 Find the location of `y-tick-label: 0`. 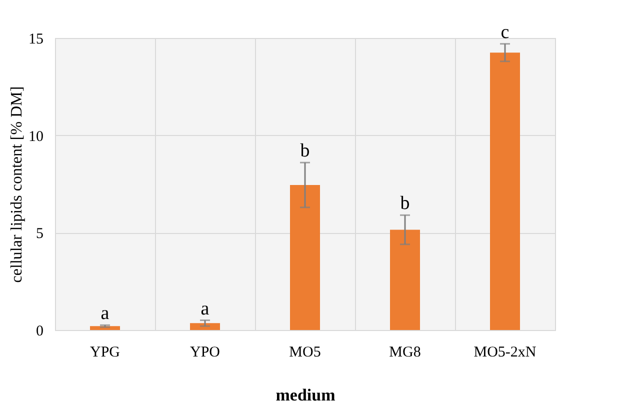

y-tick-label: 0 is located at coordinates (40, 332).